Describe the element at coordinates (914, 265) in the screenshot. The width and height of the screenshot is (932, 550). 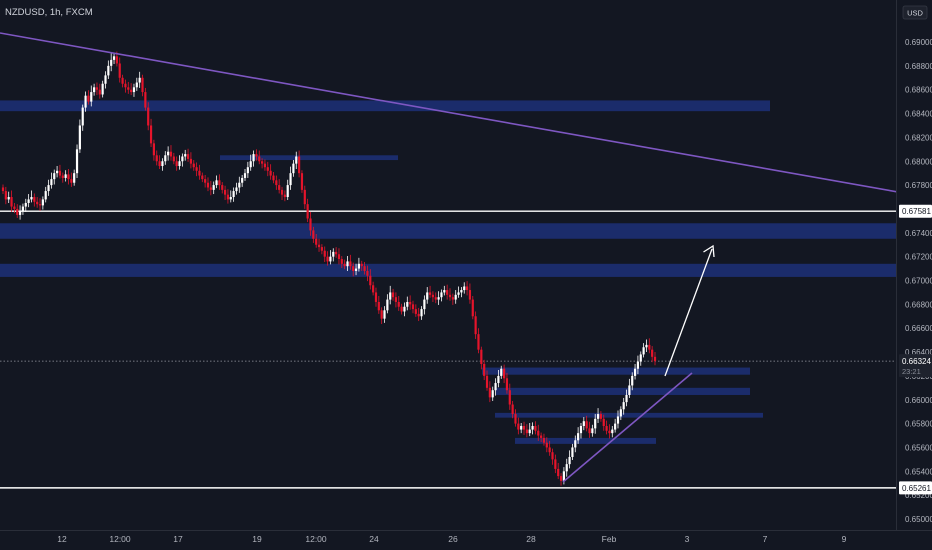
I see `price-axis-background` at that location.